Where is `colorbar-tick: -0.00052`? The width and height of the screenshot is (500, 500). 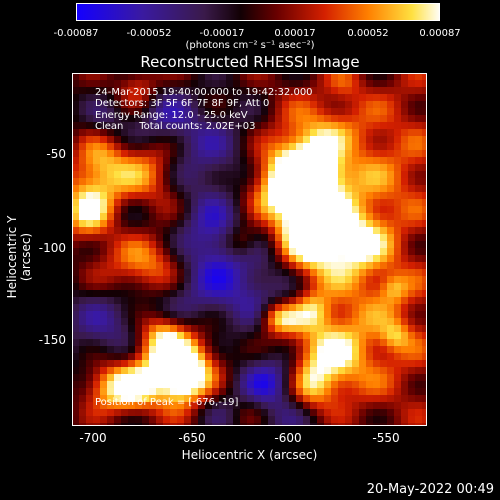
colorbar-tick: -0.00052 is located at coordinates (149, 33).